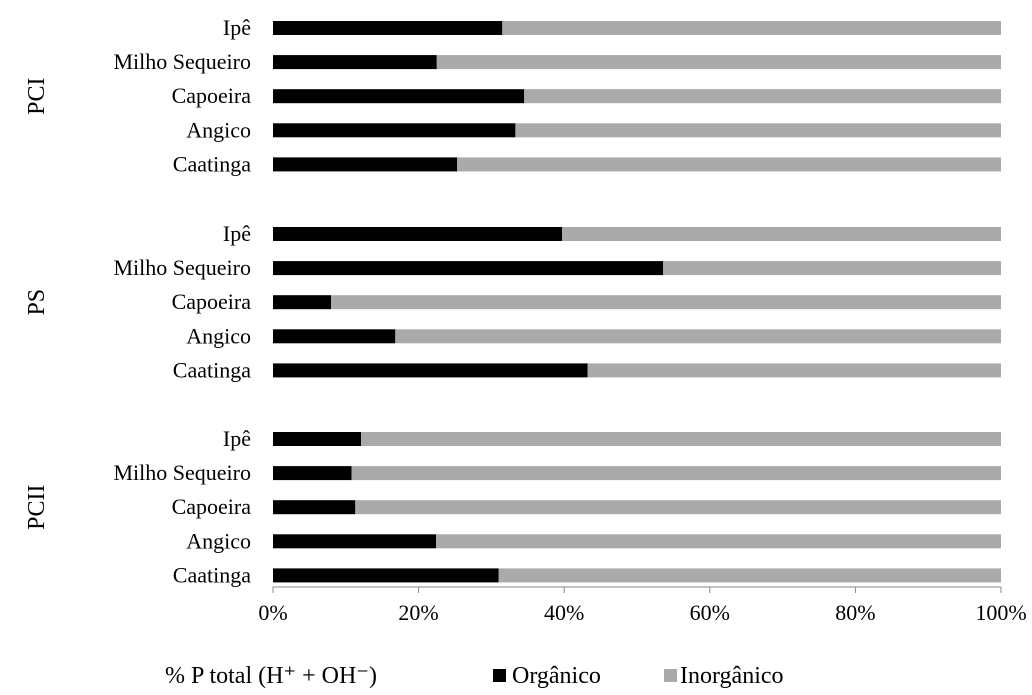 The image size is (1032, 695). What do you see at coordinates (710, 612) in the screenshot?
I see `x-tick-label: 60%` at bounding box center [710, 612].